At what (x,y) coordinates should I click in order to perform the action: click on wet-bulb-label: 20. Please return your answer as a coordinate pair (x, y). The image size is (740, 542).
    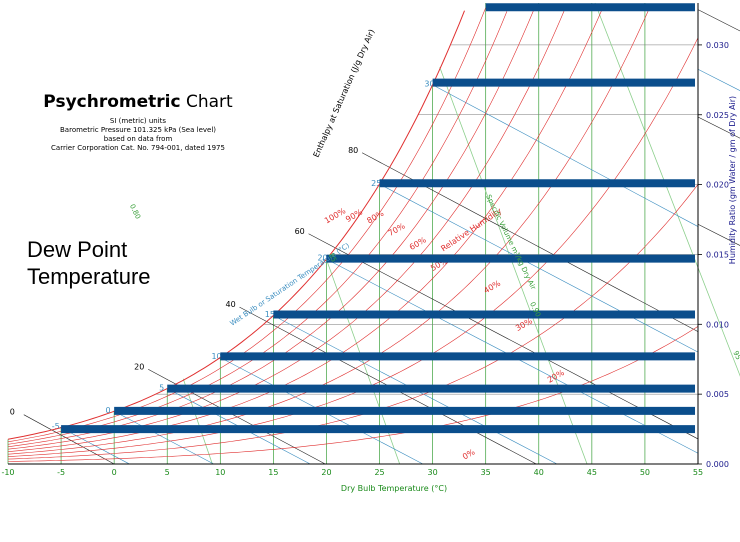
    Looking at the image, I should click on (322, 258).